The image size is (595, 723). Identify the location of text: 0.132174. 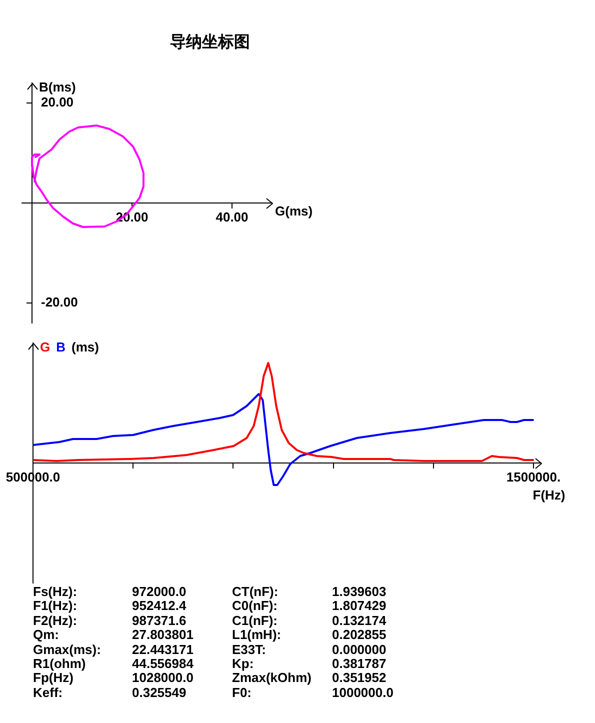
(359, 620).